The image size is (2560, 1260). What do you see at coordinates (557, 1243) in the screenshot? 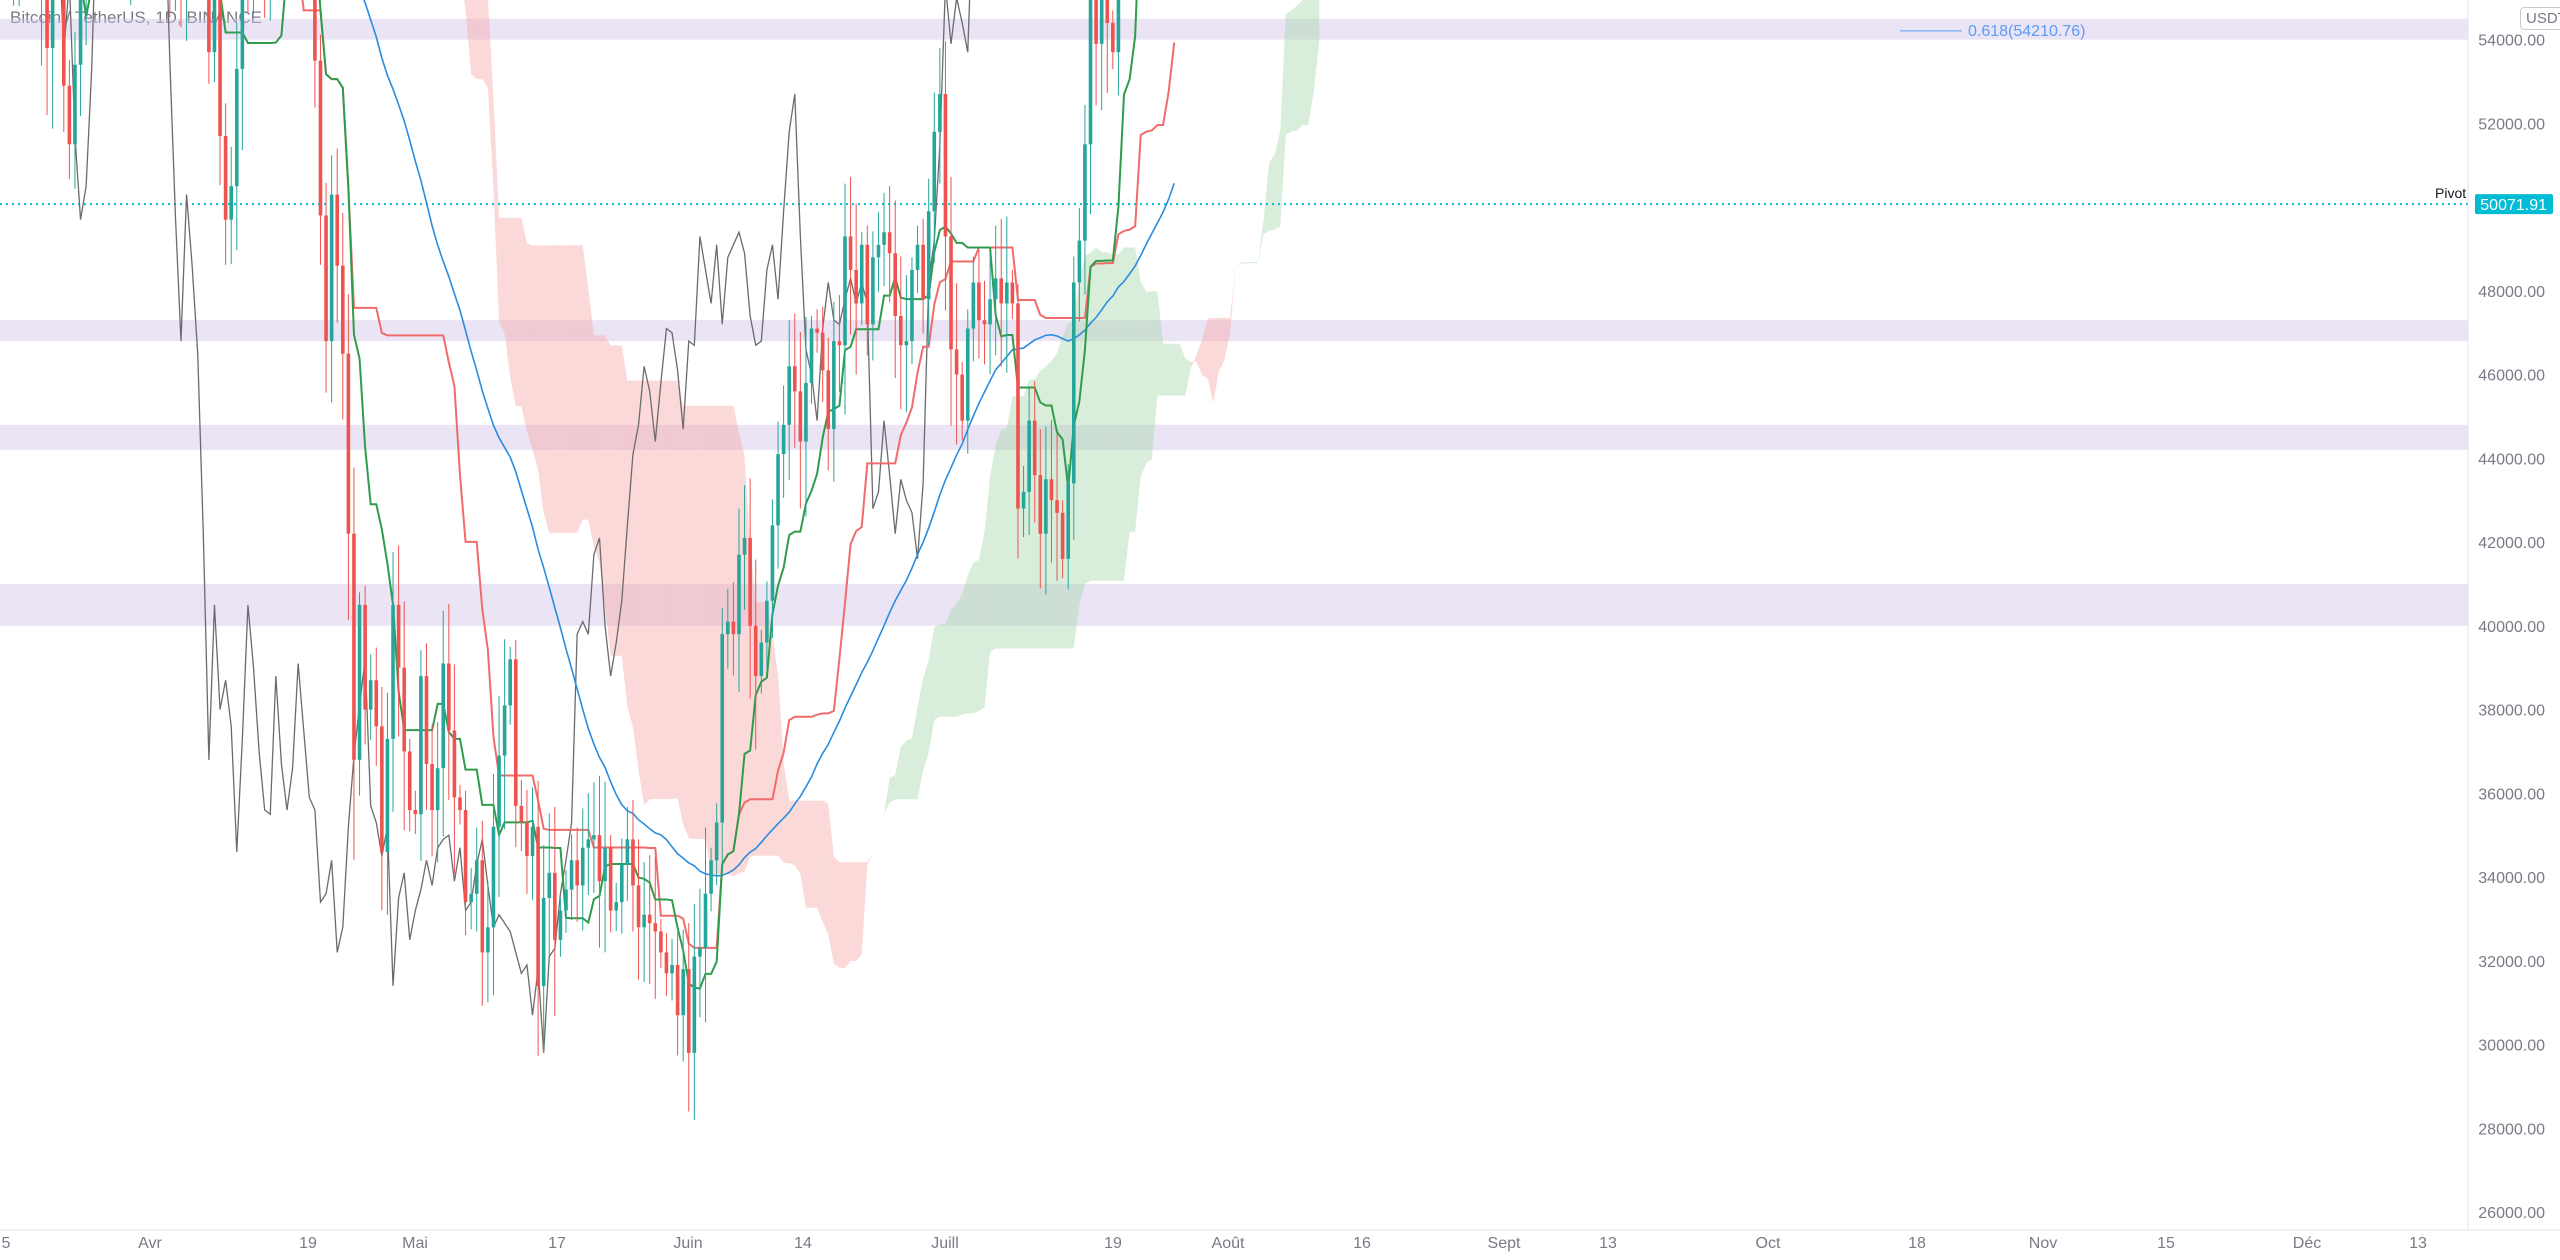
I see `time-tick-label: 17` at bounding box center [557, 1243].